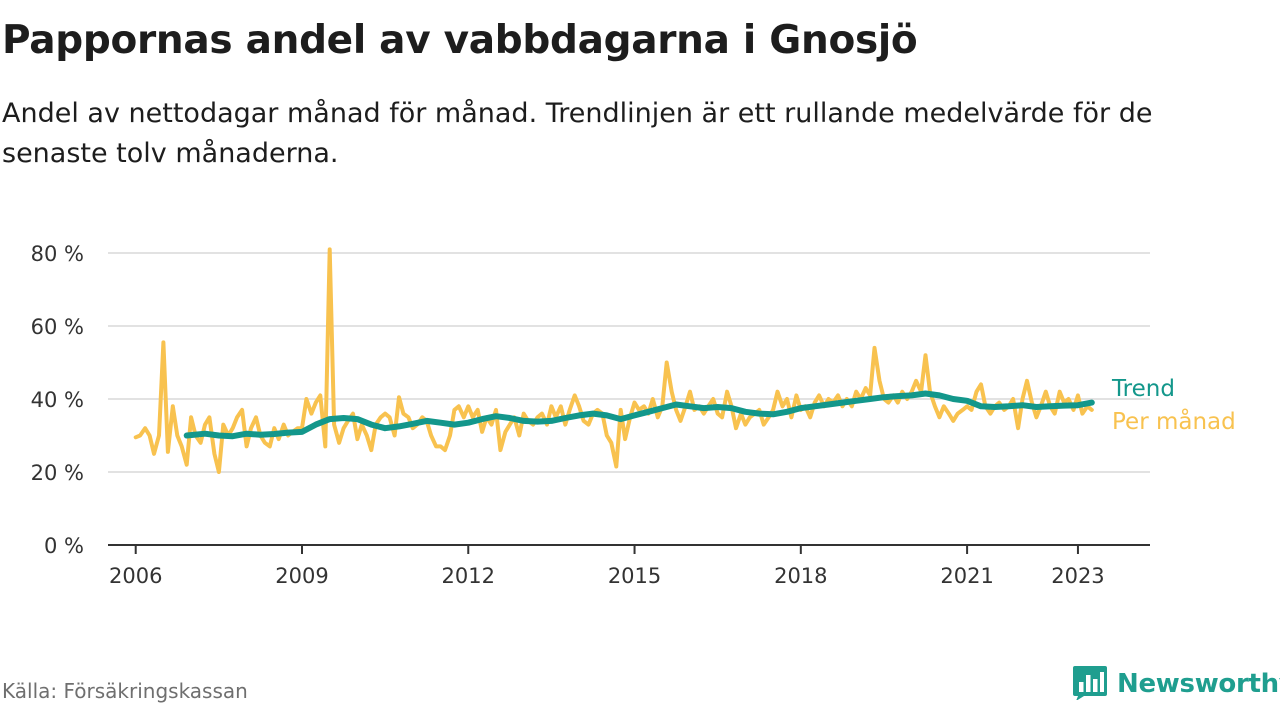 The width and height of the screenshot is (1280, 720). I want to click on y-tick-label: 0 %, so click(64, 546).